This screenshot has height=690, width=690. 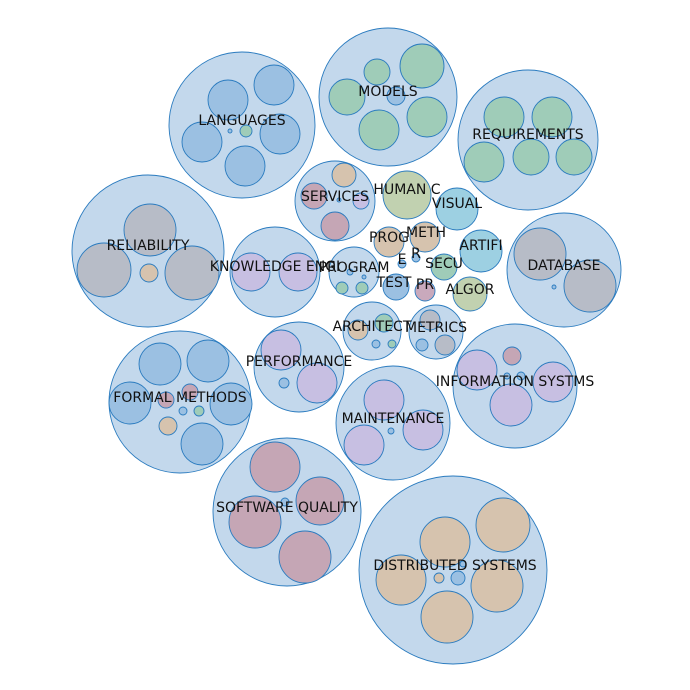 What do you see at coordinates (425, 285) in the screenshot?
I see `bubble-label-pr: PR` at bounding box center [425, 285].